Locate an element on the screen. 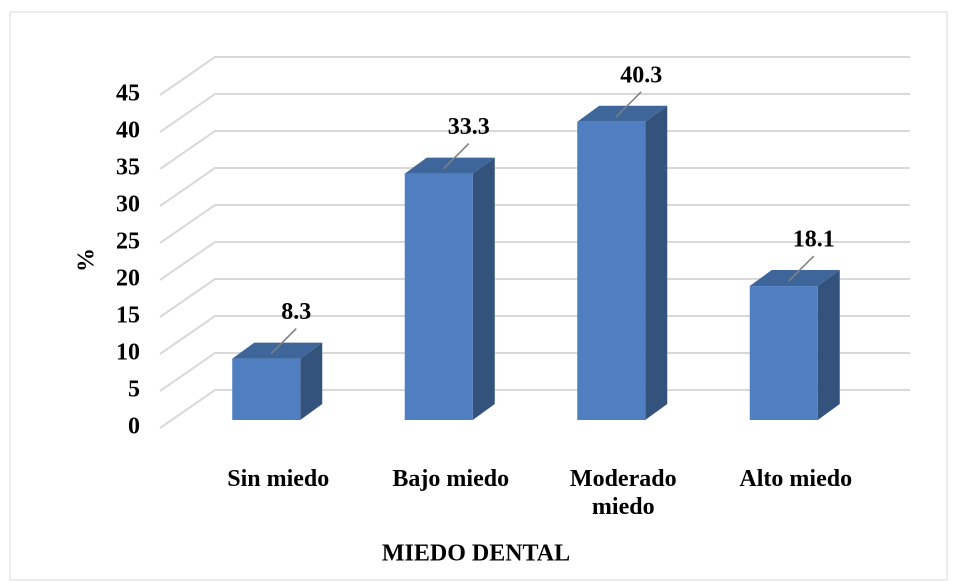 The image size is (953, 581). y-tick-label: 35 is located at coordinates (128, 168).